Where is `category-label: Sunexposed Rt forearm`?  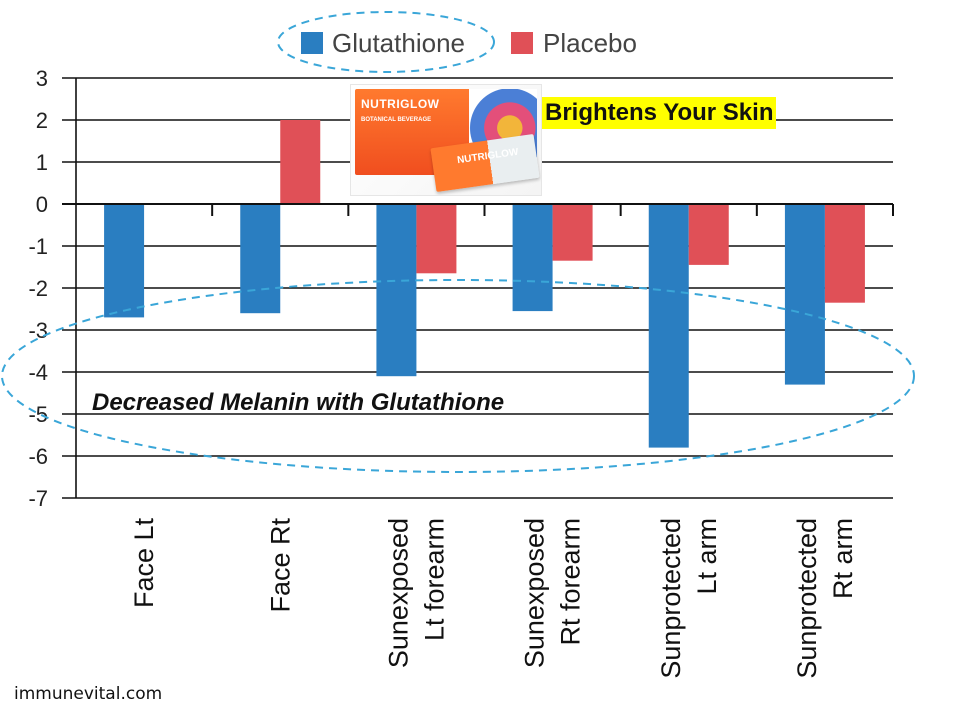
category-label: Sunexposed Rt forearm is located at coordinates (553, 593).